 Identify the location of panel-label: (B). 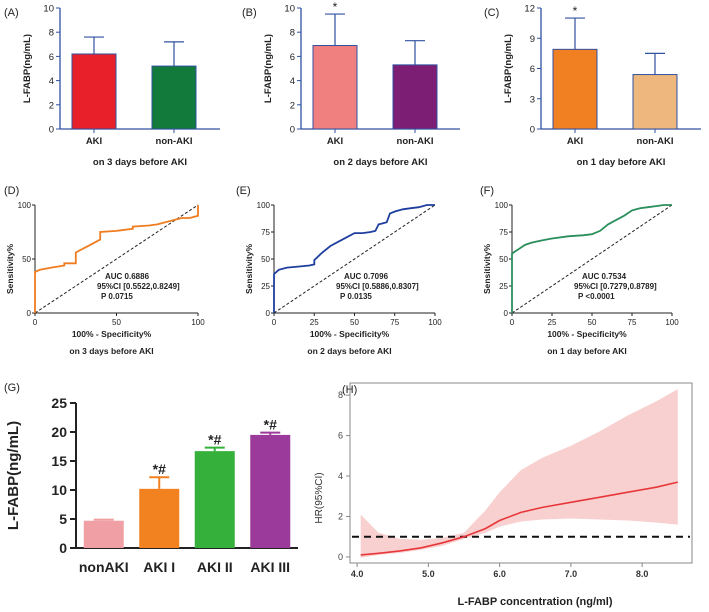
(249, 13).